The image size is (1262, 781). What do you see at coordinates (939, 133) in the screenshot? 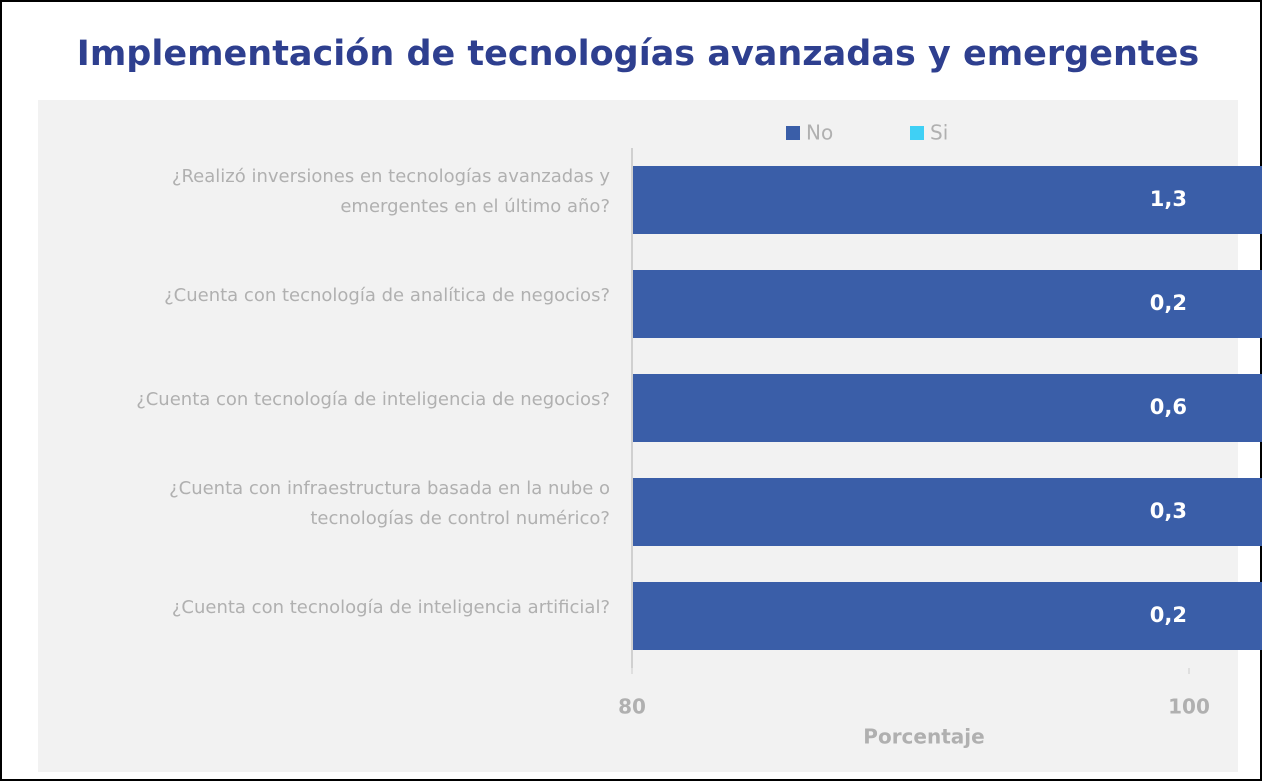
I see `legend-label: Si` at bounding box center [939, 133].